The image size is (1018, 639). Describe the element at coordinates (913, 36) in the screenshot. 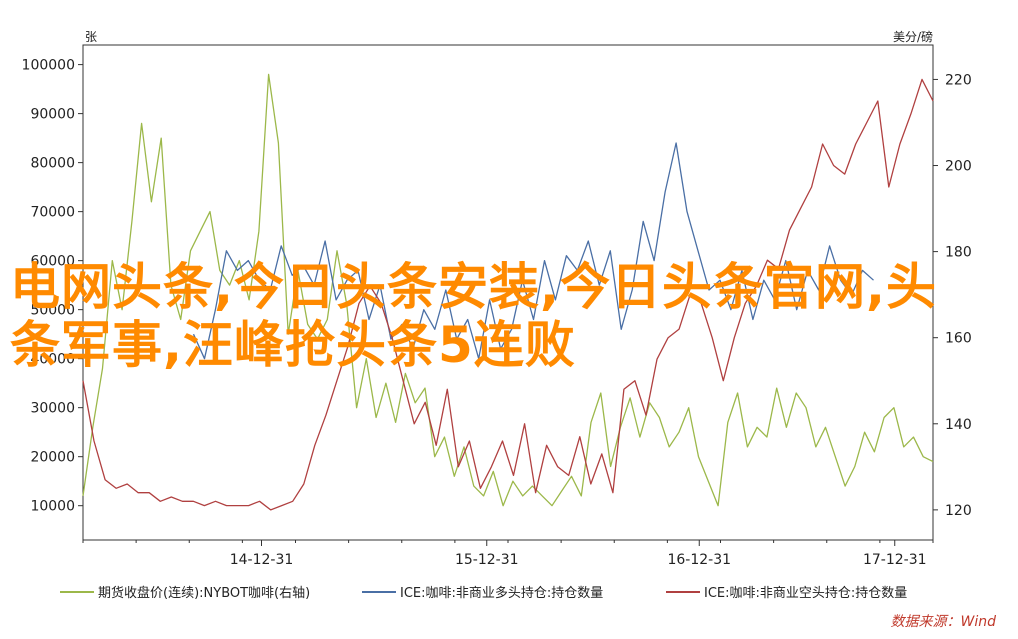

I see `right-axis-unit: 美分/磅` at that location.